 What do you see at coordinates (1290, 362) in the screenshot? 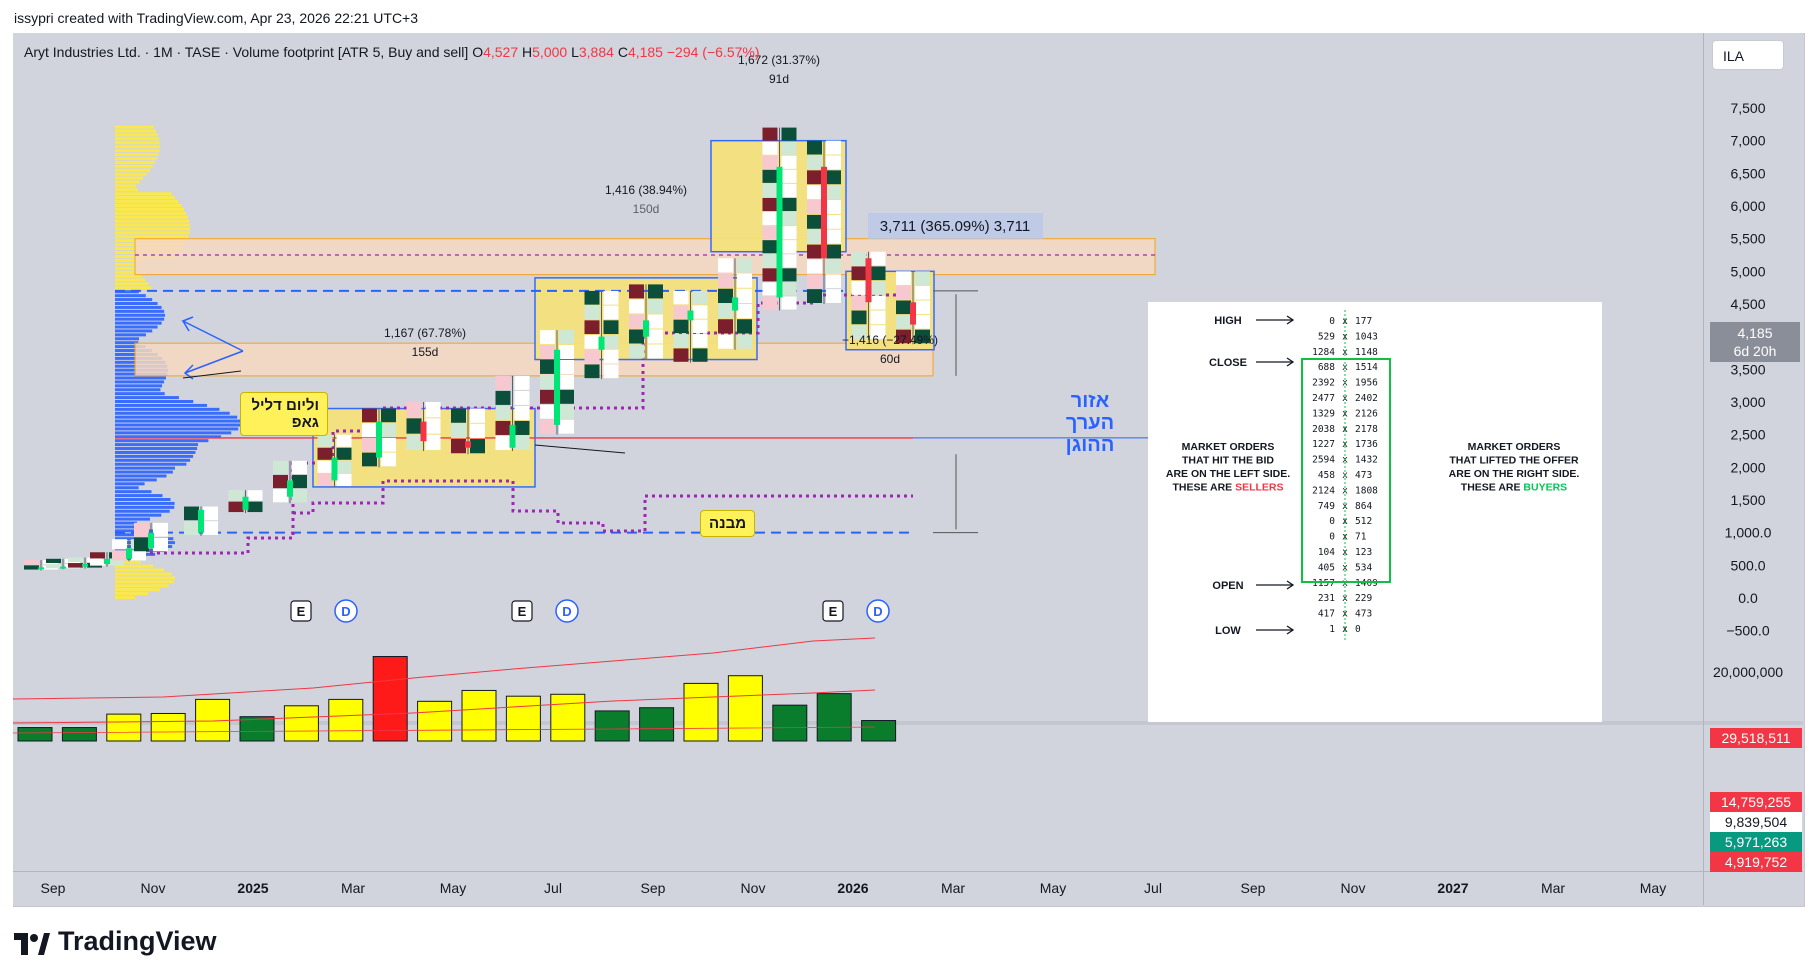
I see `arrowhead-close` at bounding box center [1290, 362].